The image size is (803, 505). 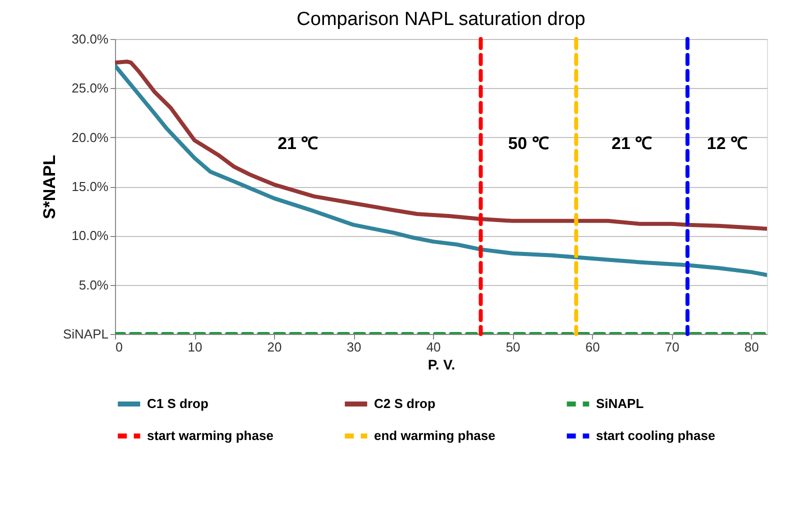 I want to click on annotation: 50 ℃, so click(x=528, y=143).